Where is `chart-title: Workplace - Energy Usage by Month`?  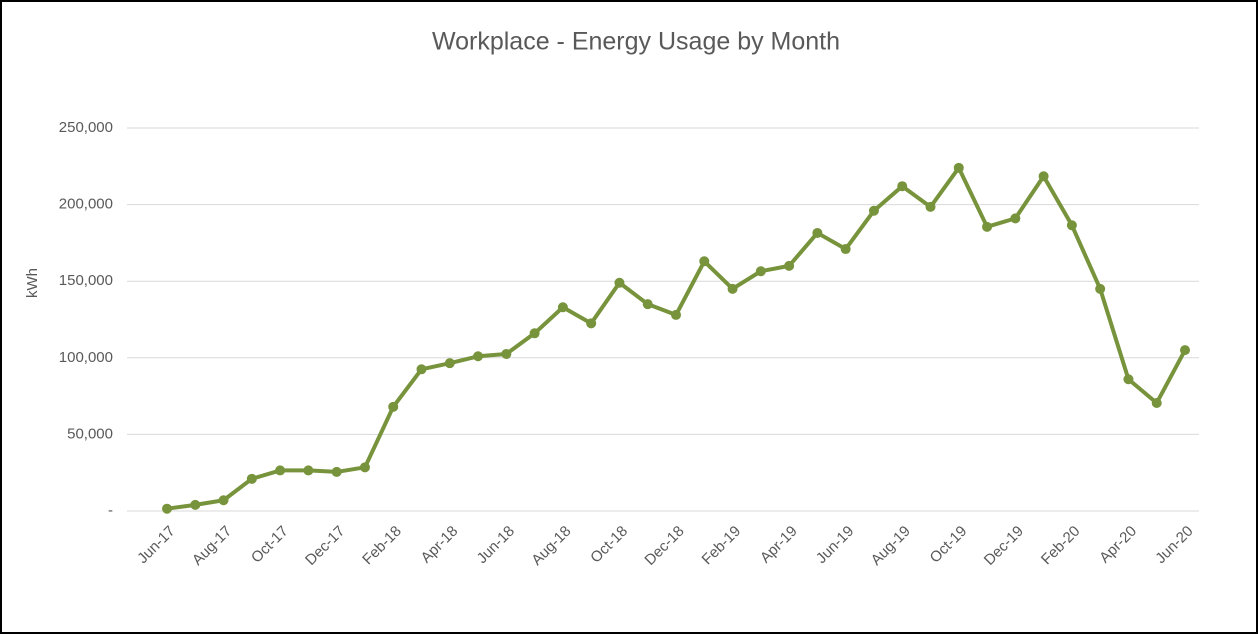
chart-title: Workplace - Energy Usage by Month is located at coordinates (636, 42).